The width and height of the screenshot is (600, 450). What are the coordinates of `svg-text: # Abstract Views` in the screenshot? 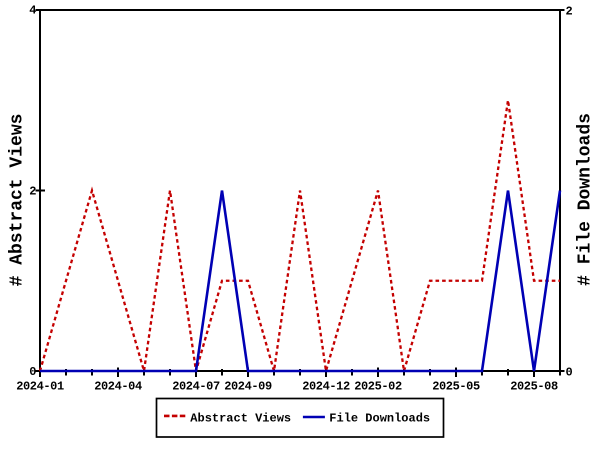 It's located at (18, 200).